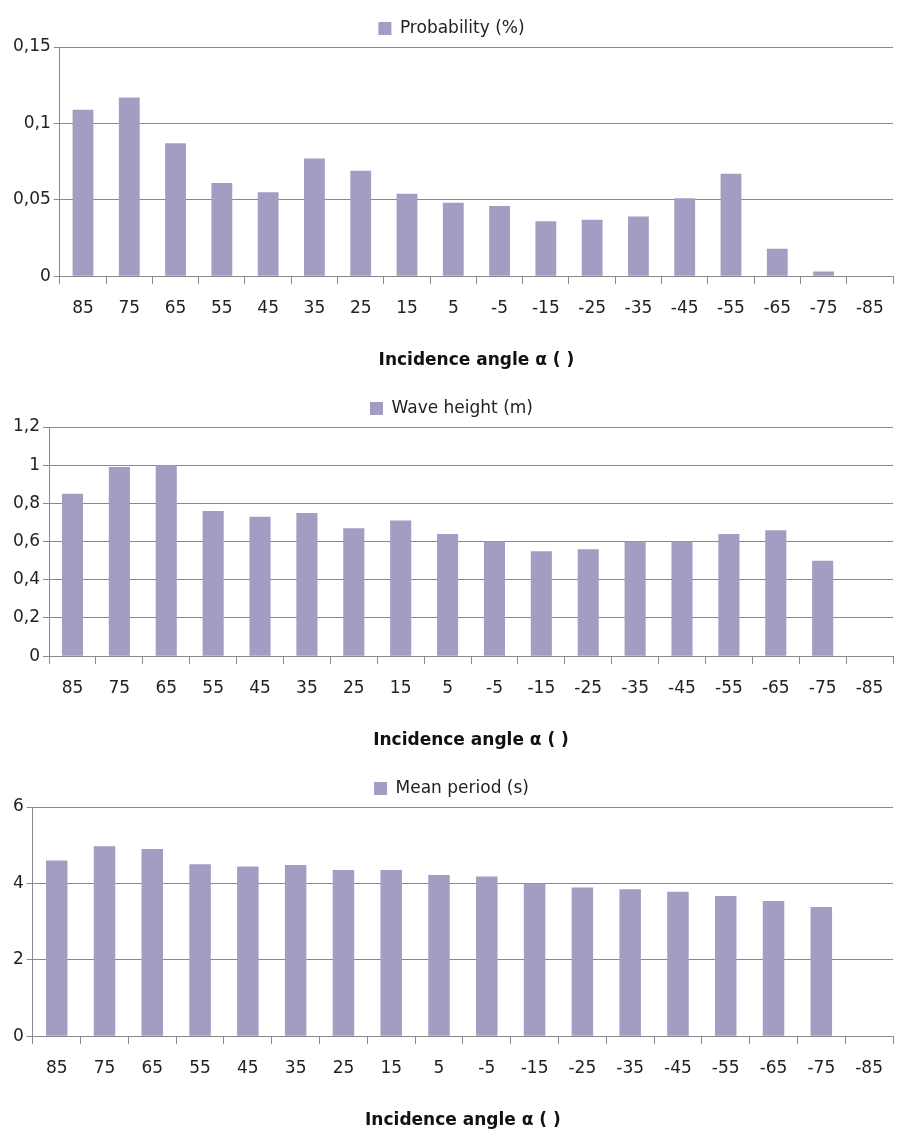 The width and height of the screenshot is (913, 1142). Describe the element at coordinates (462, 406) in the screenshot. I see `legend-label: Wave height (m)` at that location.